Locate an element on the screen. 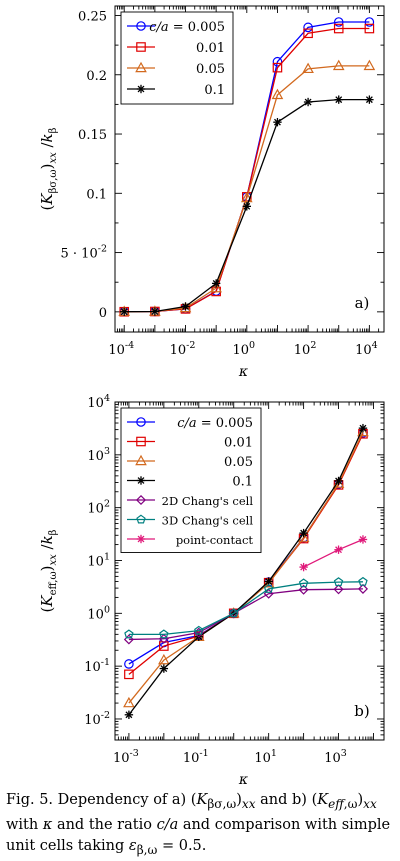 This screenshot has width=400, height=861. x-tick-label: 10⁻³ is located at coordinates (126, 757).